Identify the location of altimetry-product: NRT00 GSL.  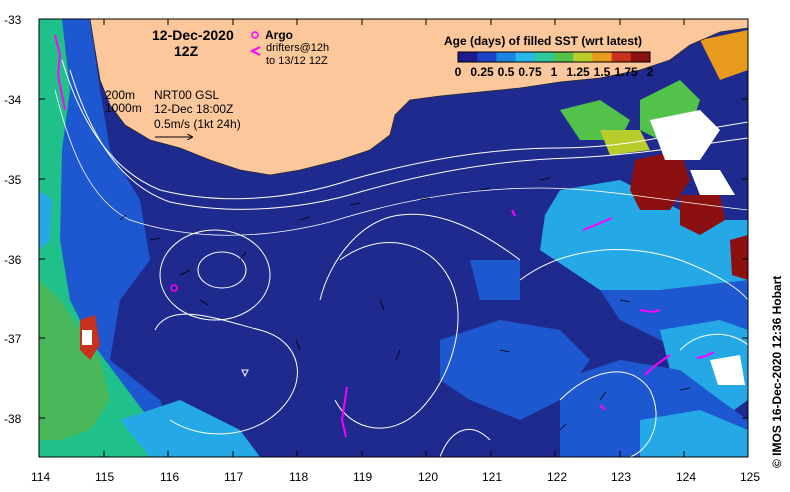
(186, 95).